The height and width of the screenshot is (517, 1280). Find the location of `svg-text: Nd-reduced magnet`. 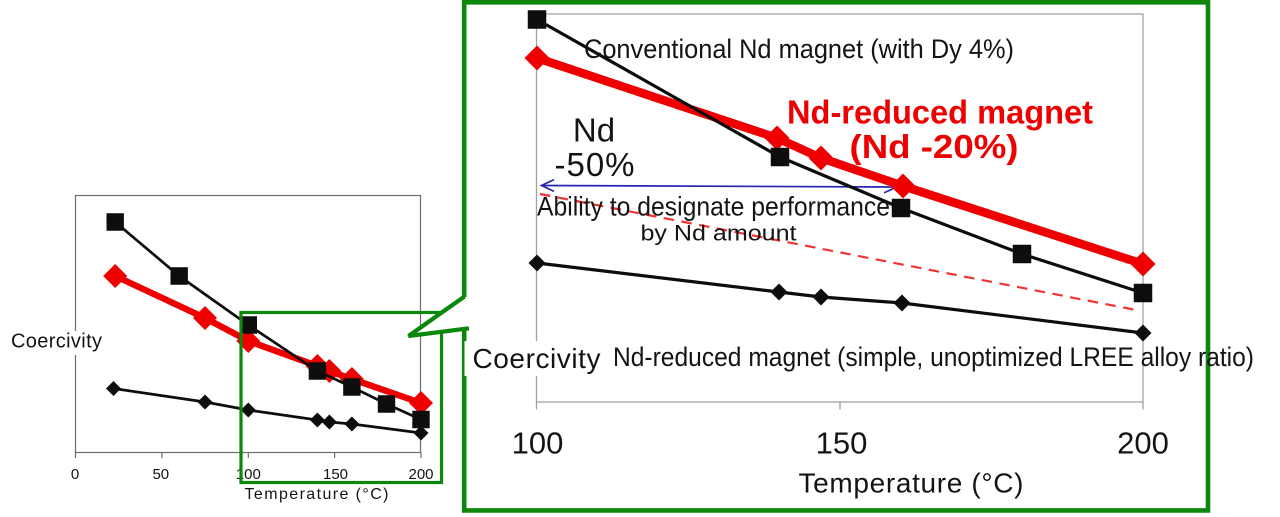

svg-text: Nd-reduced magnet is located at coordinates (940, 112).